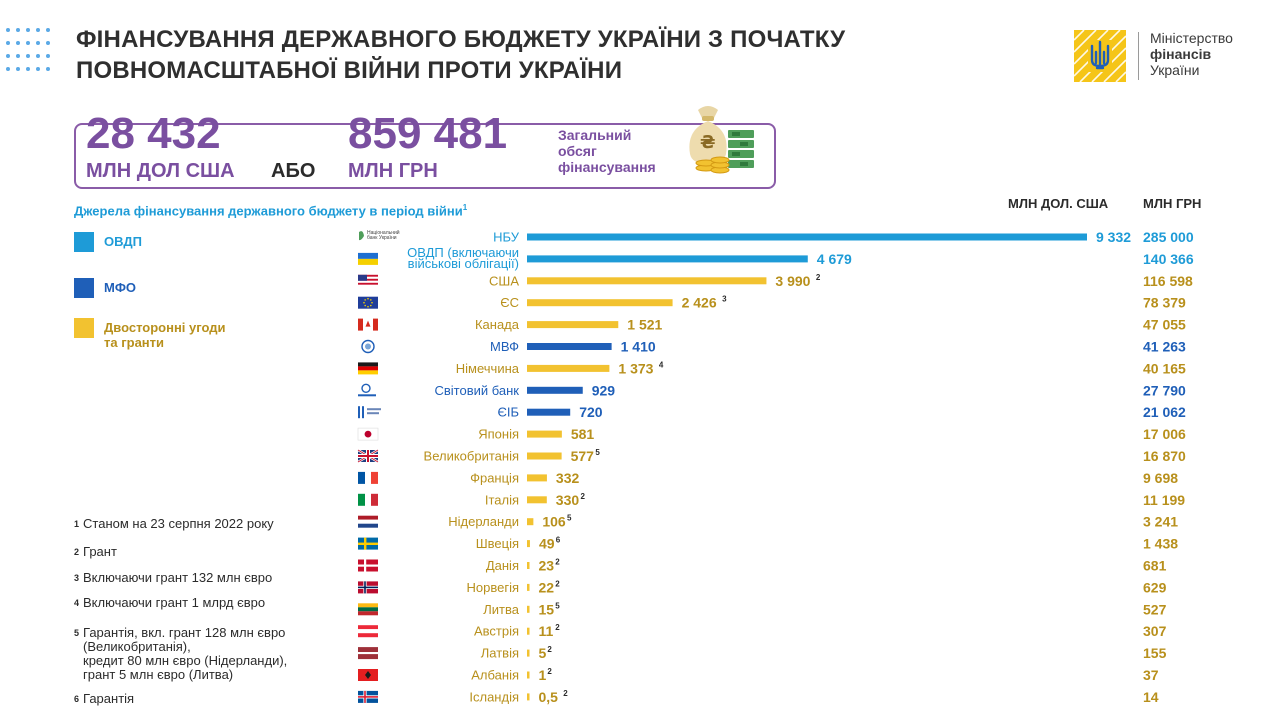  What do you see at coordinates (134, 342) in the screenshot?
I see `legend-label-line: та гранти` at bounding box center [134, 342].